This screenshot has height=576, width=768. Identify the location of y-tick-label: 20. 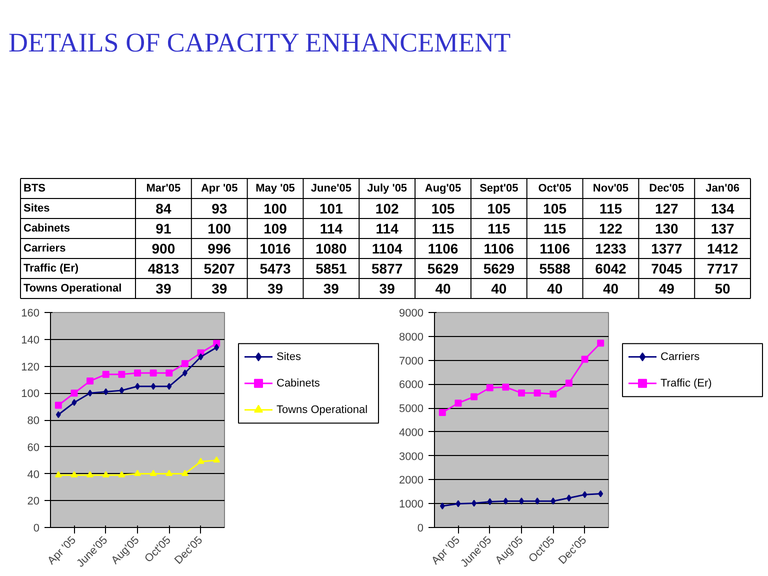
(33, 502).